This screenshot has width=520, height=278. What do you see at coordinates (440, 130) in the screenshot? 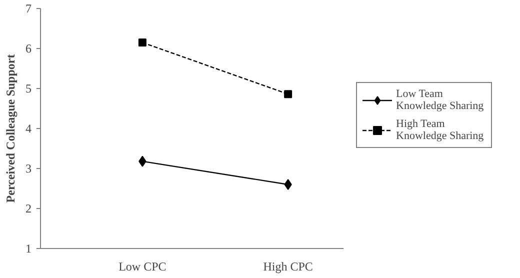
I see `legend-label: High Team Knowledge Sharing` at bounding box center [440, 130].